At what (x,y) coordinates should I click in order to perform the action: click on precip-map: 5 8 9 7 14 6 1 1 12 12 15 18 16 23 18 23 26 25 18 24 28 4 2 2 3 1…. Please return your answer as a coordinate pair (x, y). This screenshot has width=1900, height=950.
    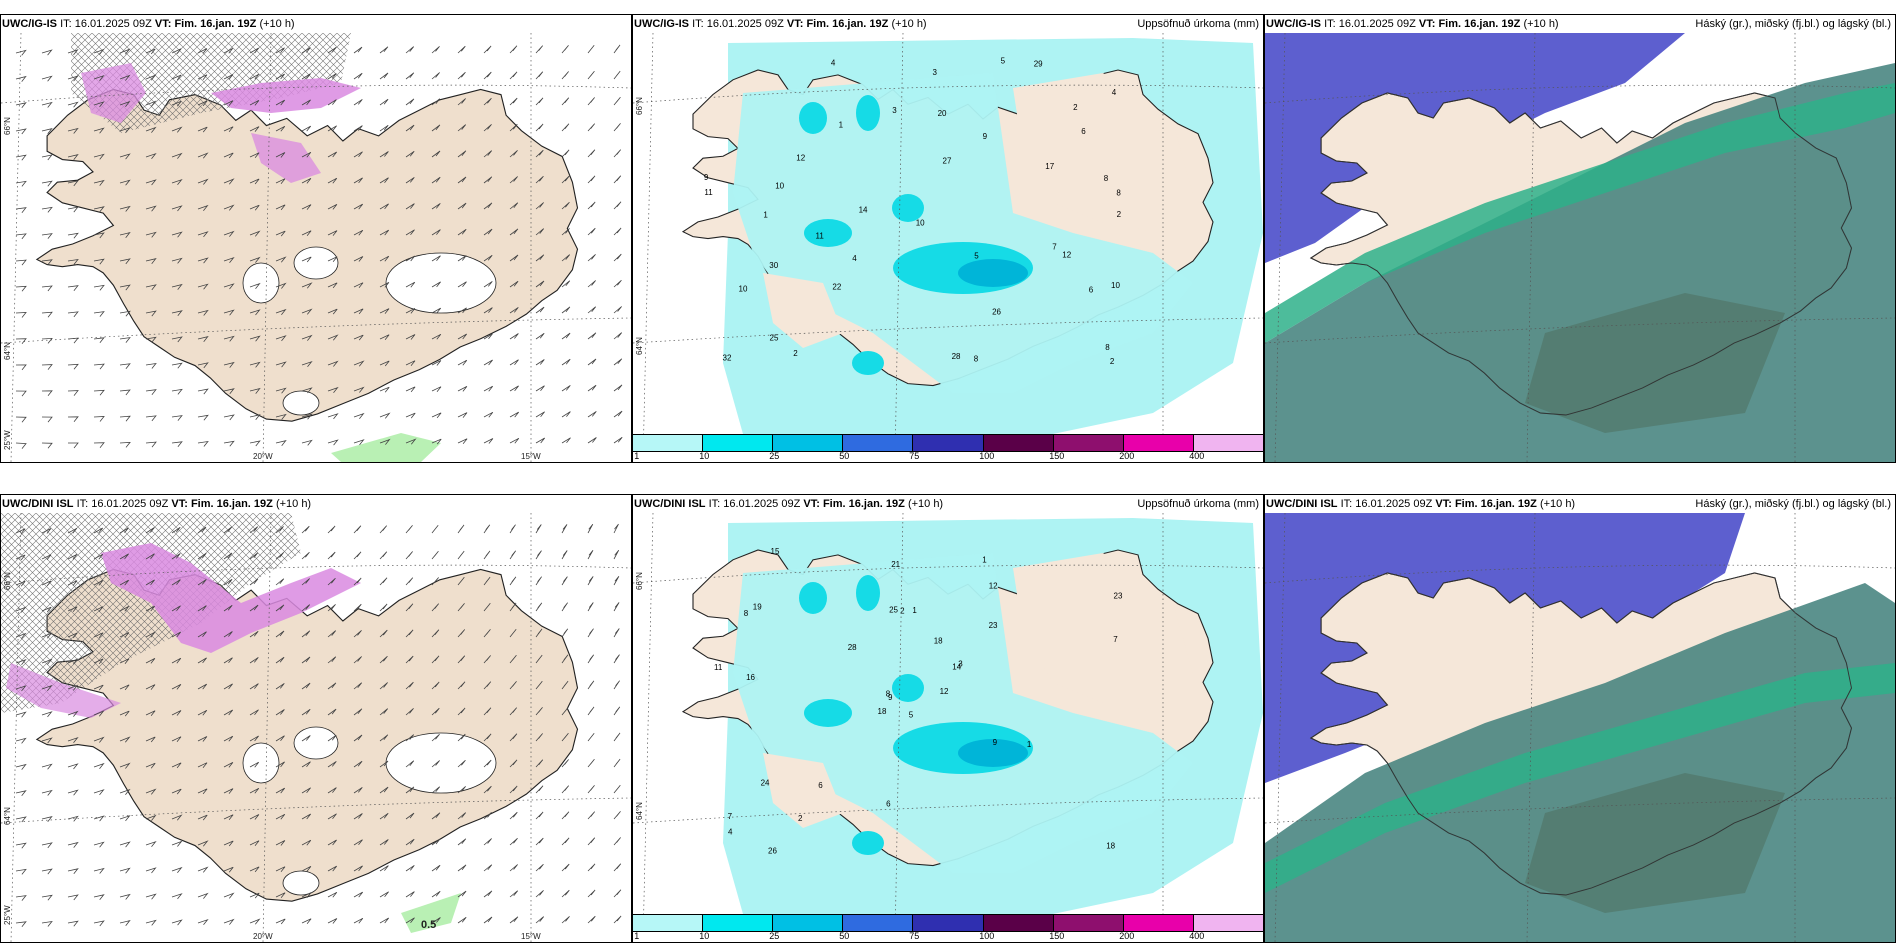
    Looking at the image, I should click on (948, 713).